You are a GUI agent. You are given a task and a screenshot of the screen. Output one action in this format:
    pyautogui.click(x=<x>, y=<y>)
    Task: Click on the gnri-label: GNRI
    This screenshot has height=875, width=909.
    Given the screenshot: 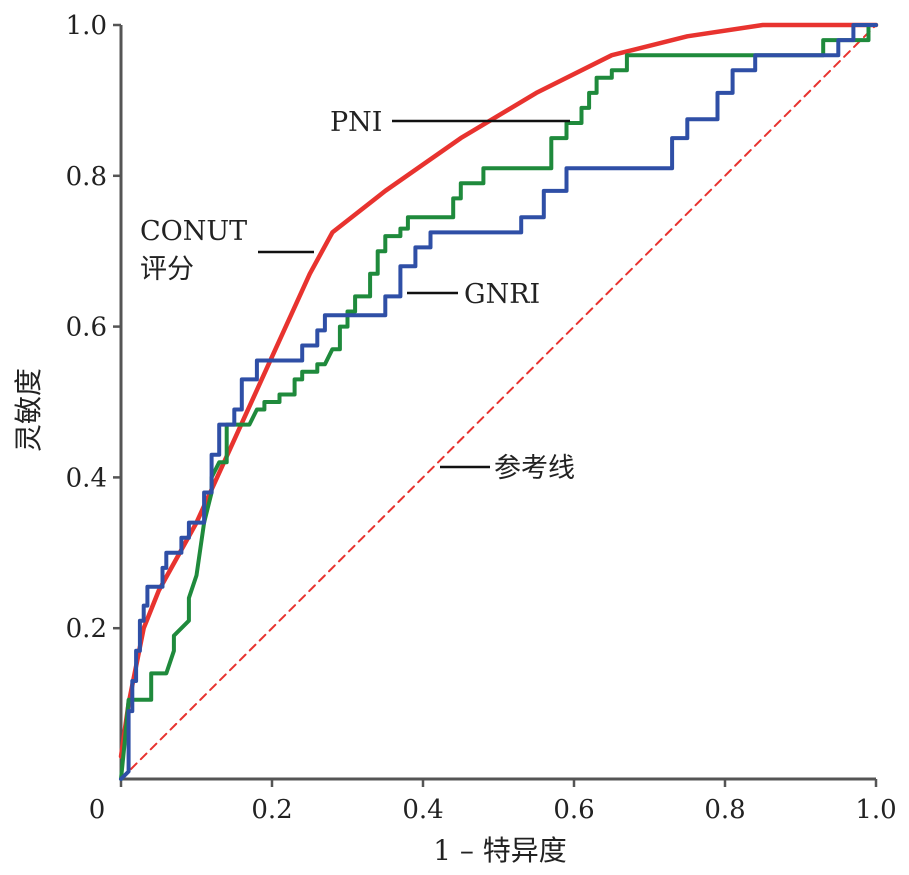 What is the action you would take?
    pyautogui.click(x=502, y=294)
    